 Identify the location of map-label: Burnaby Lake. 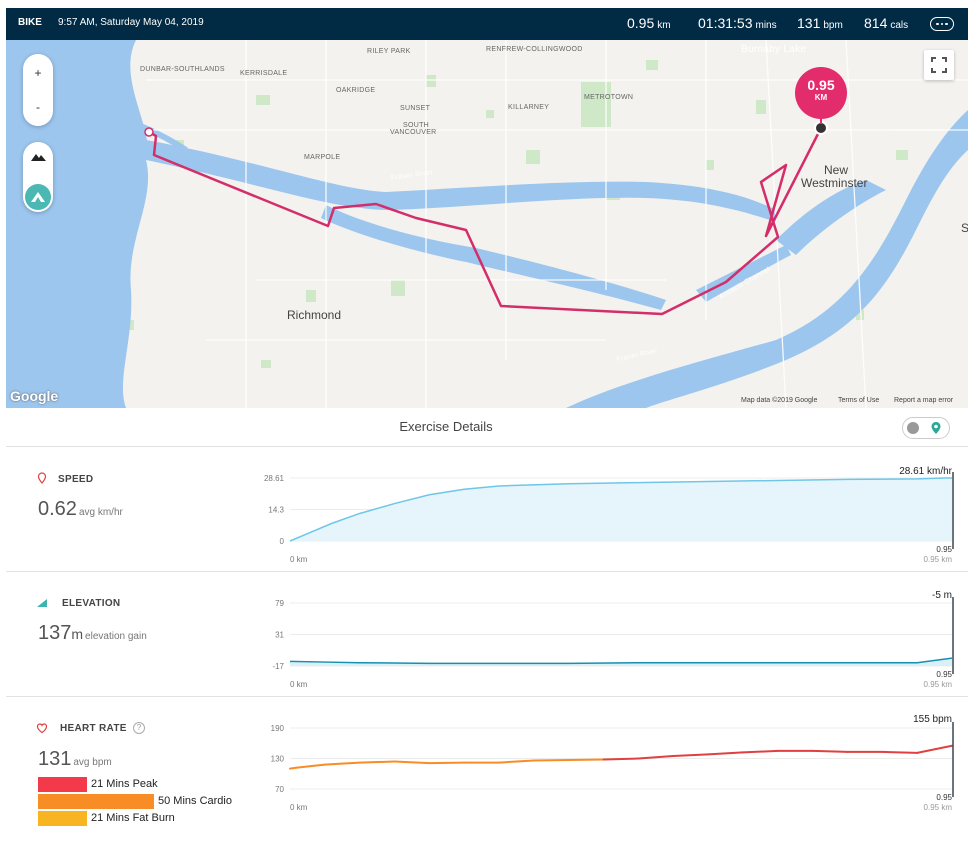
(774, 49).